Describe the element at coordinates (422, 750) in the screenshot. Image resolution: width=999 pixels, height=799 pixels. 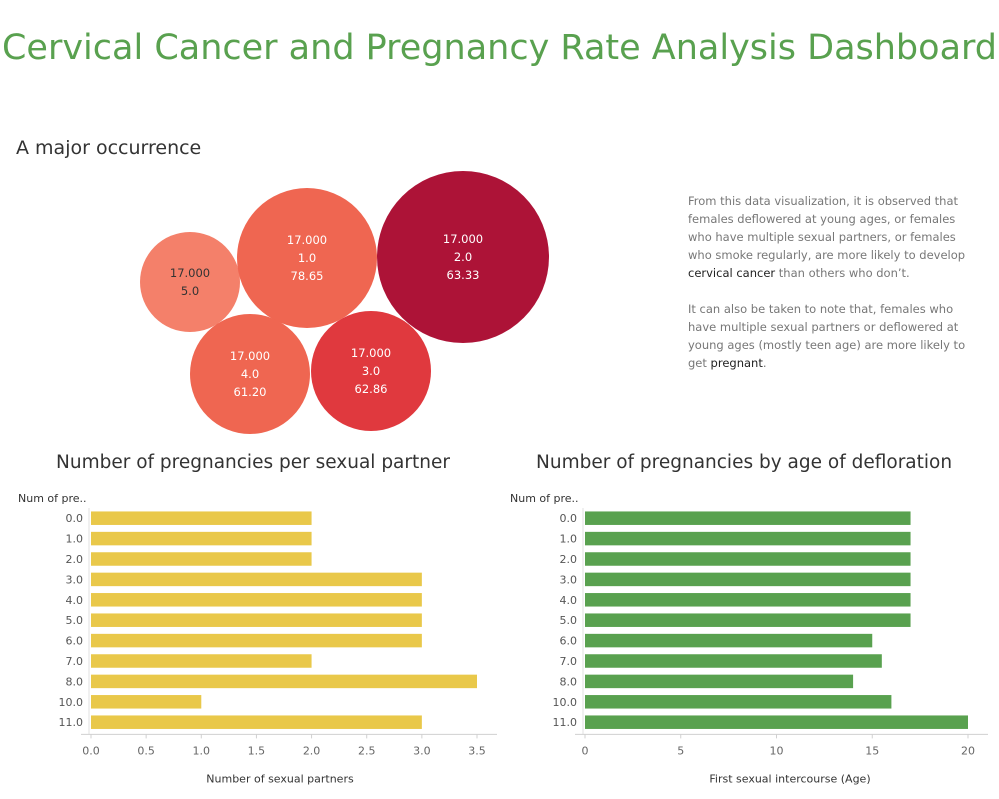
I see `x-tick-label: 3.0` at that location.